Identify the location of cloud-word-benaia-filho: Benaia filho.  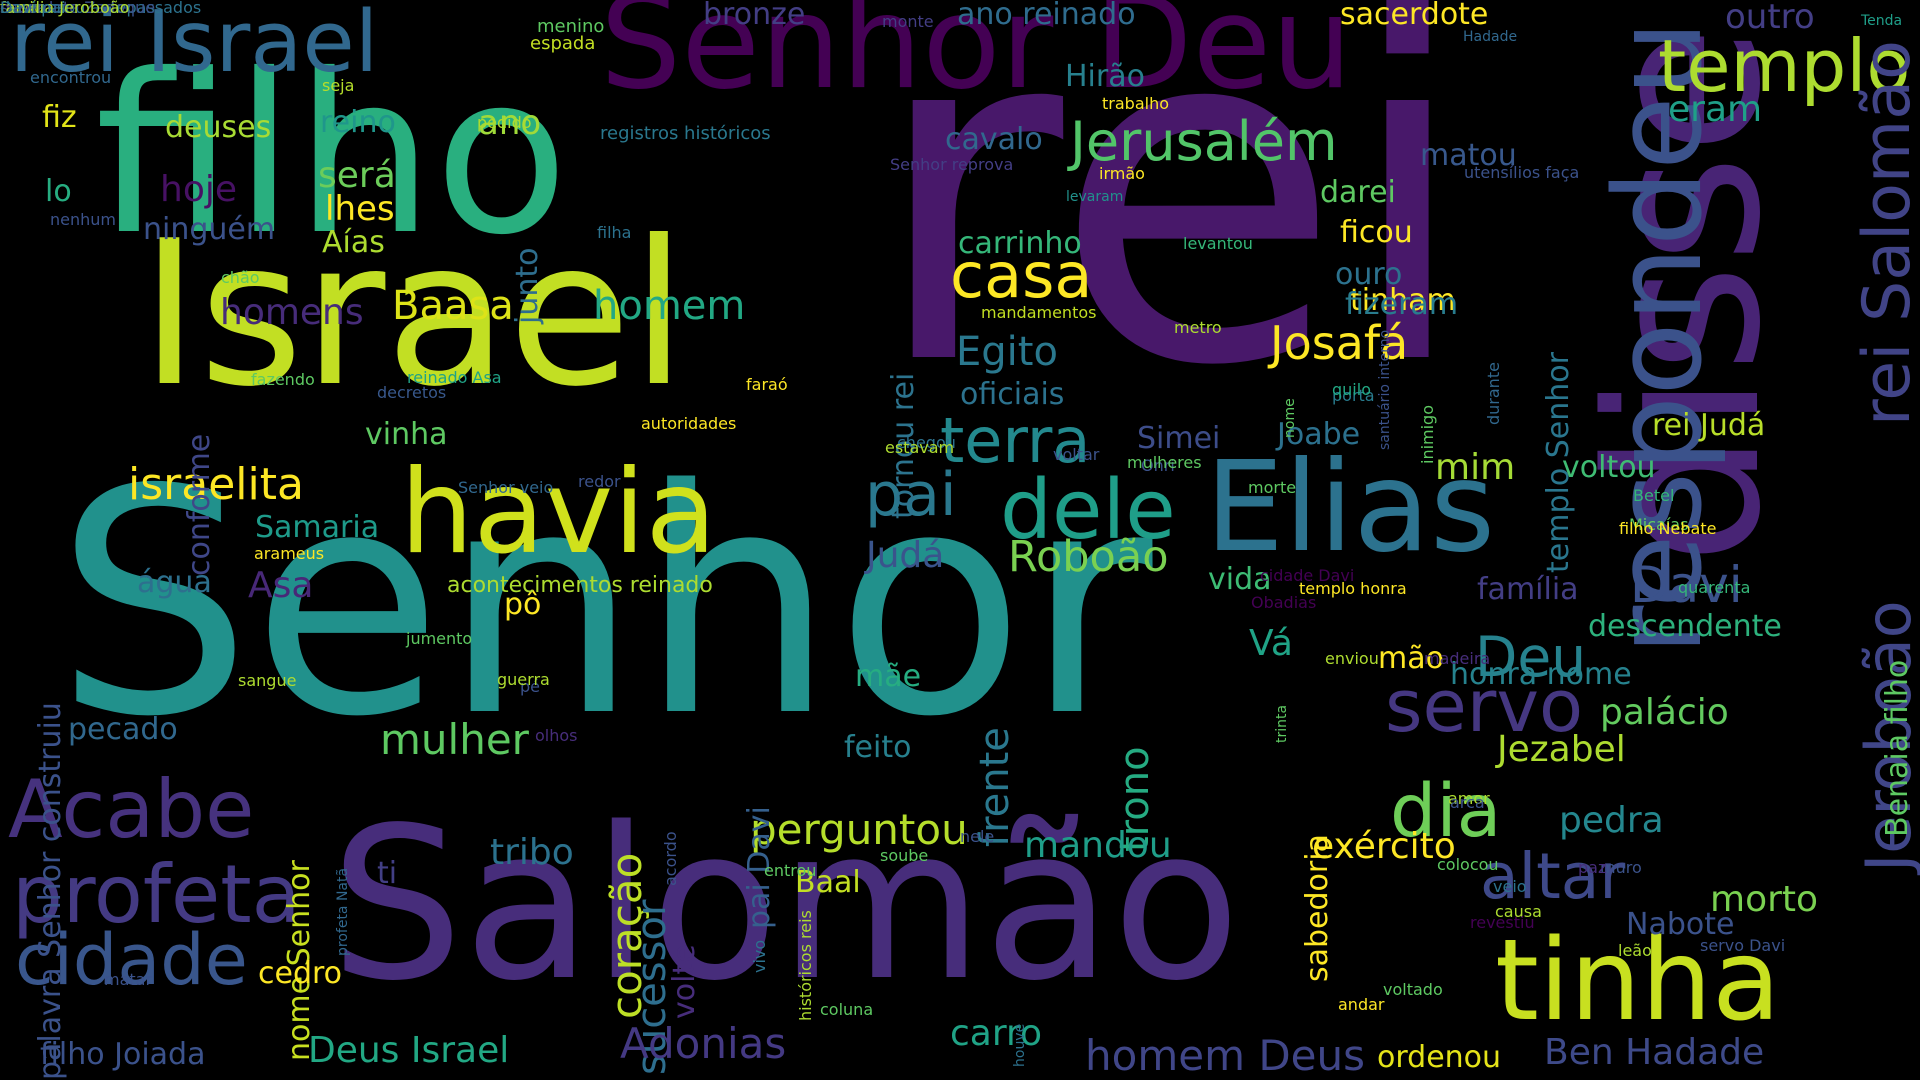
(1897, 749).